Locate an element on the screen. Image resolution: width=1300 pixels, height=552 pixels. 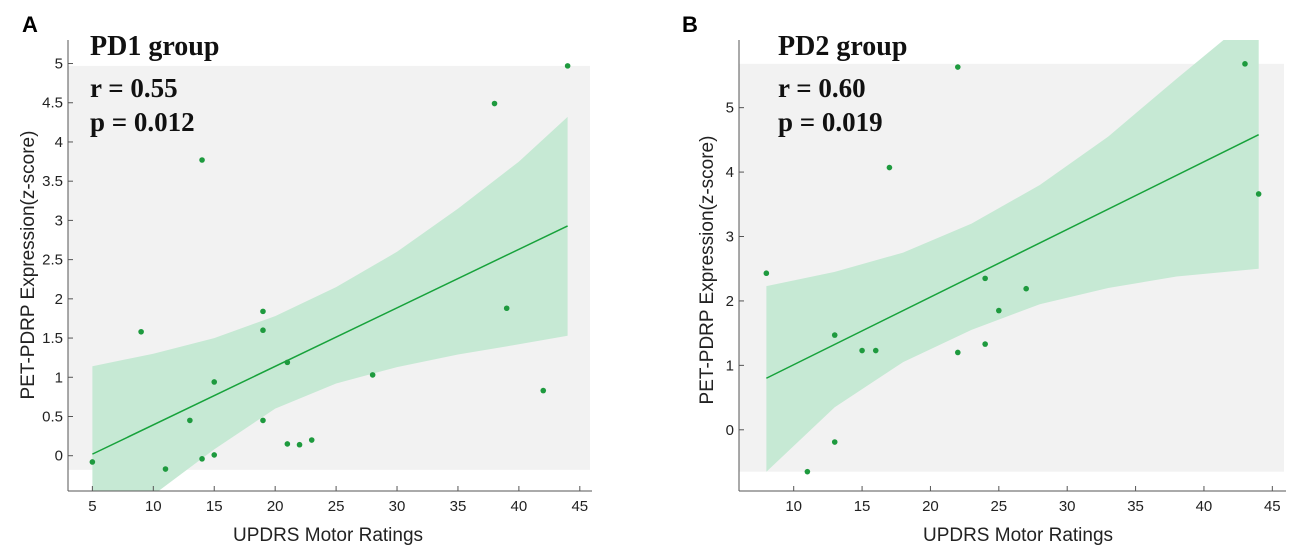
panel-a-r-value: r = 0.55 is located at coordinates (134, 88).